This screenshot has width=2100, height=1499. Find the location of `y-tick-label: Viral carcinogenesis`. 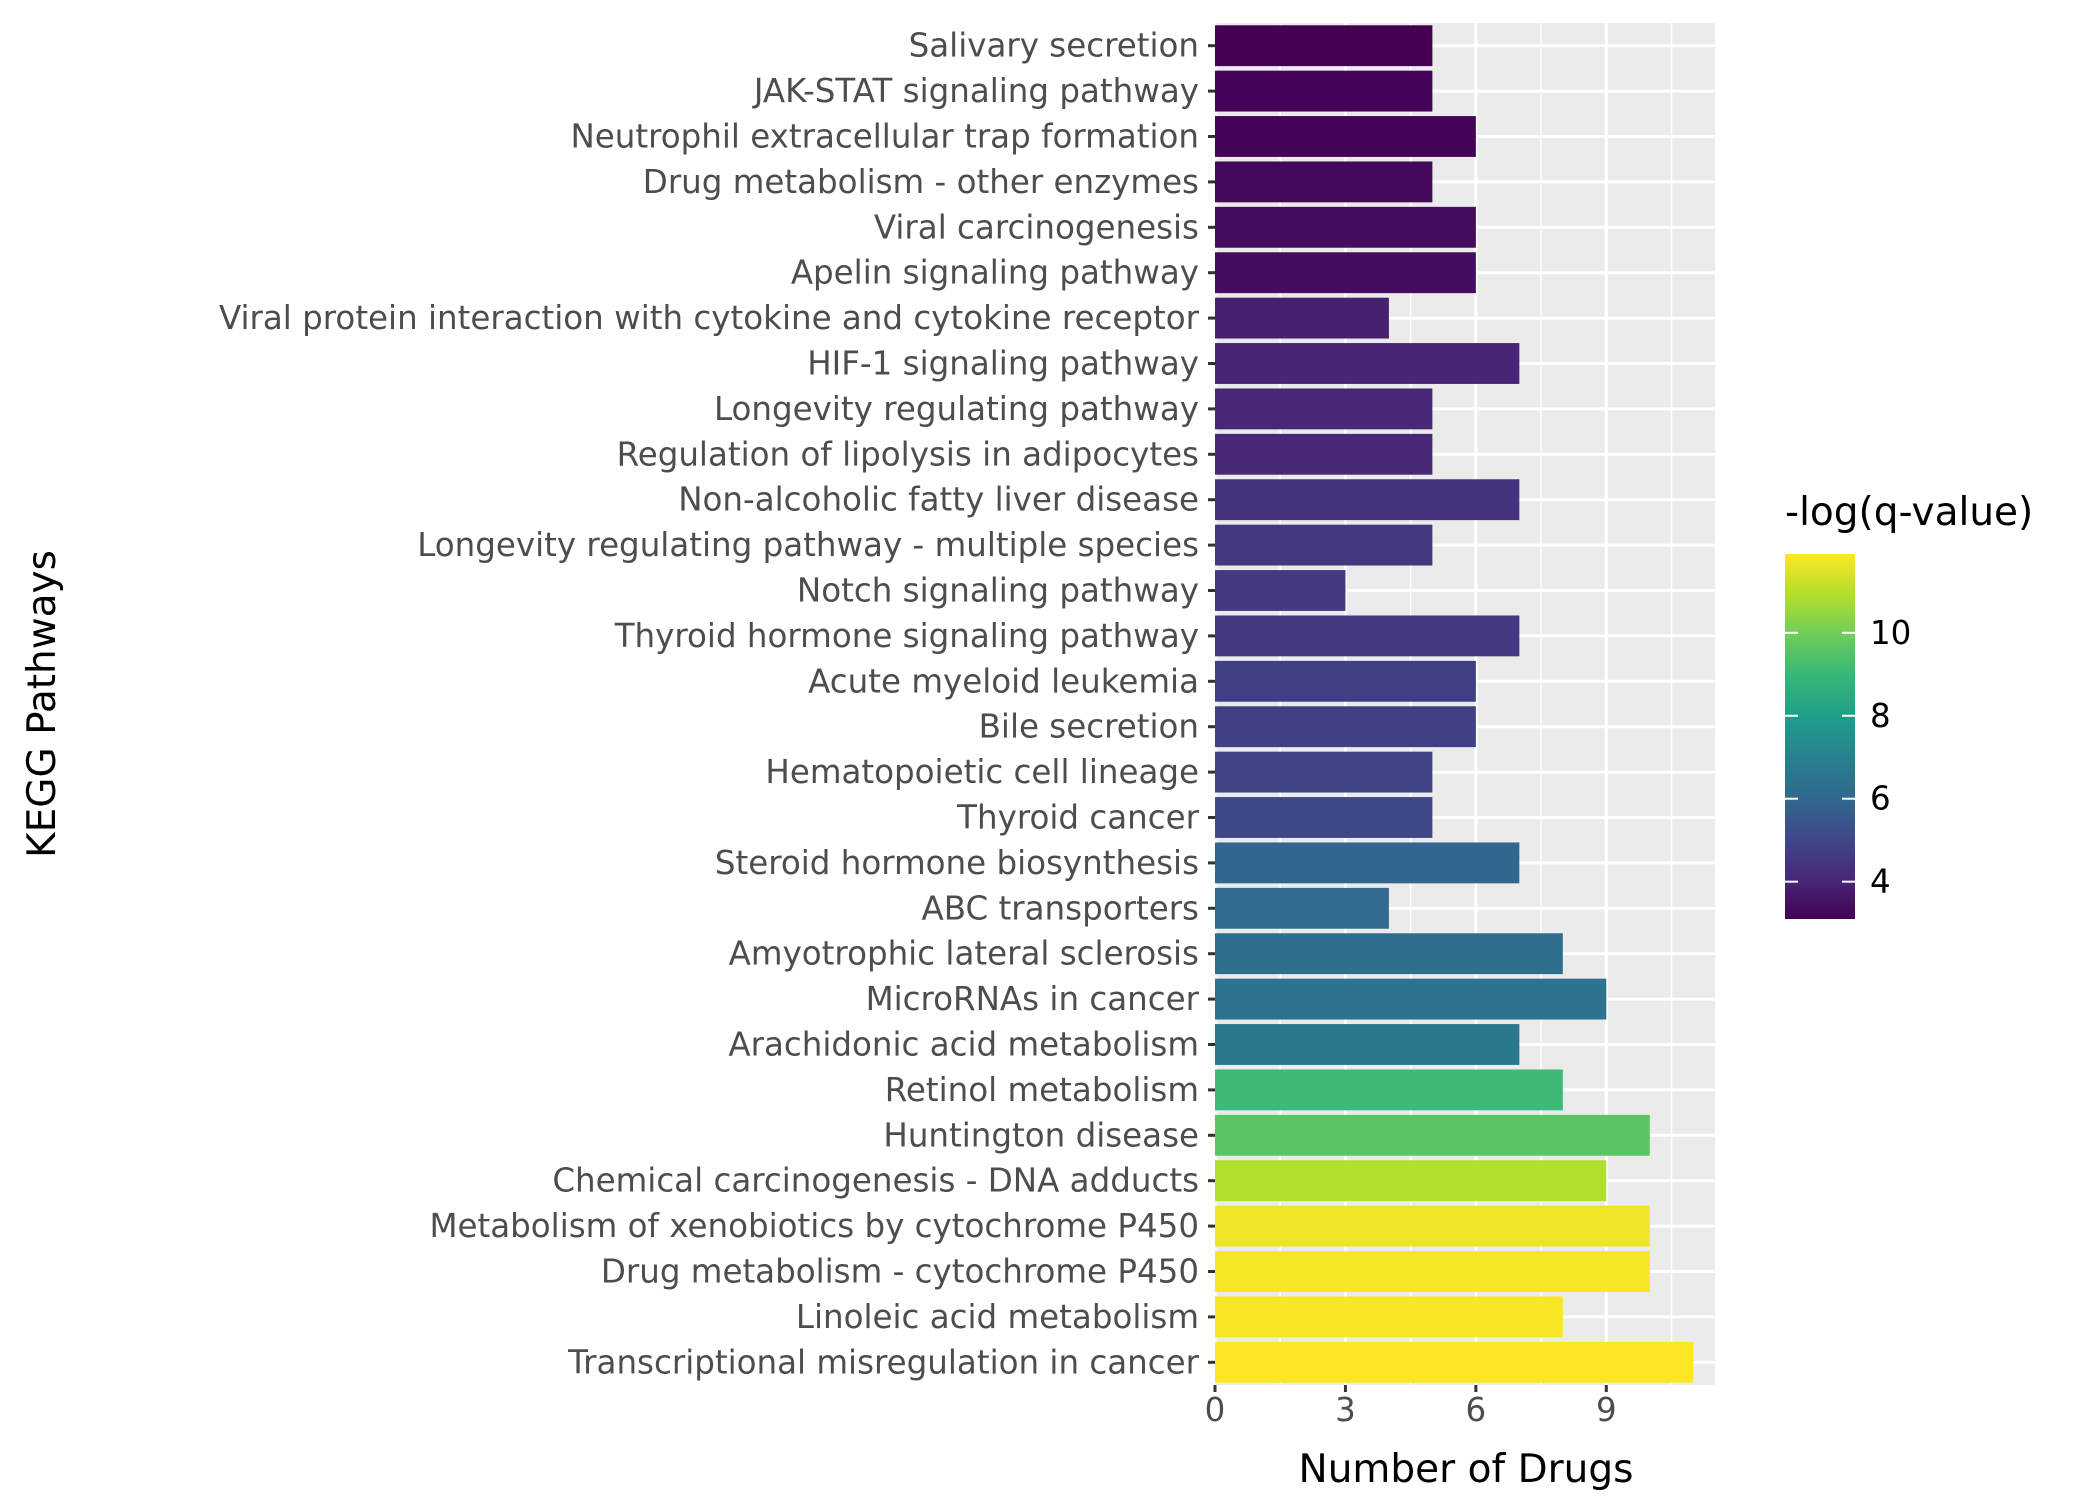

y-tick-label: Viral carcinogenesis is located at coordinates (1036, 227).